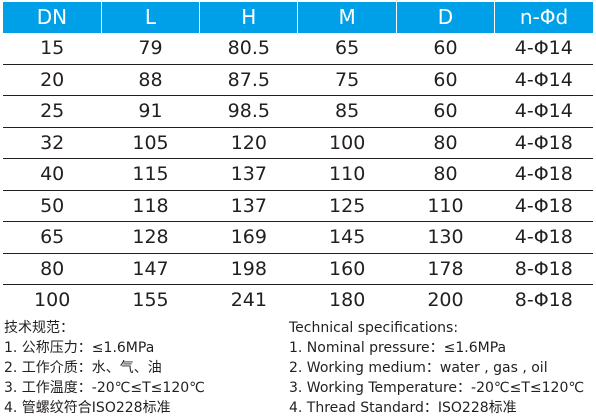 The height and width of the screenshot is (419, 596). I want to click on table-row: 32 105 120 100 80 4-Φ18, so click(298, 143).